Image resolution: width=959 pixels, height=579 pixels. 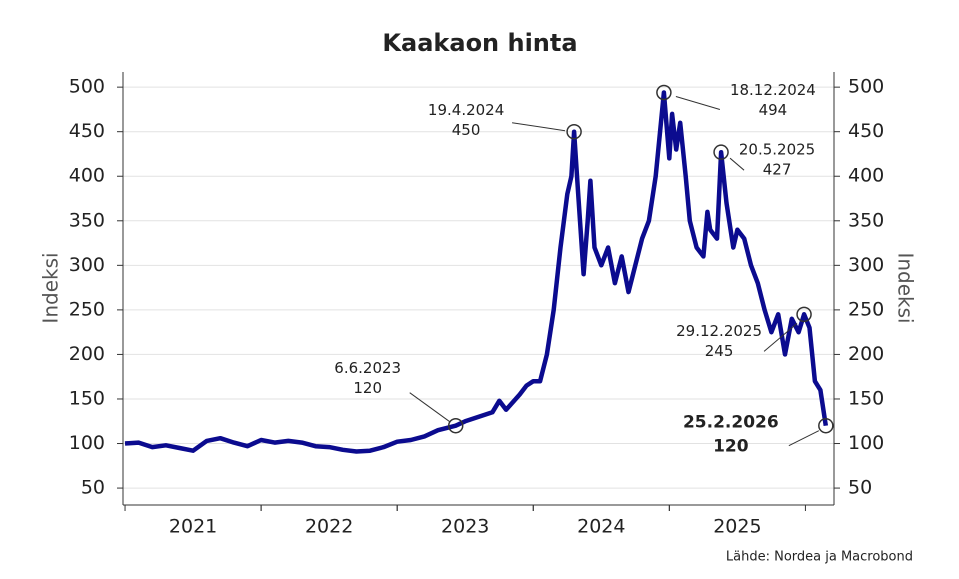 What do you see at coordinates (866, 309) in the screenshot?
I see `y2-tick-label: 250` at bounding box center [866, 309].